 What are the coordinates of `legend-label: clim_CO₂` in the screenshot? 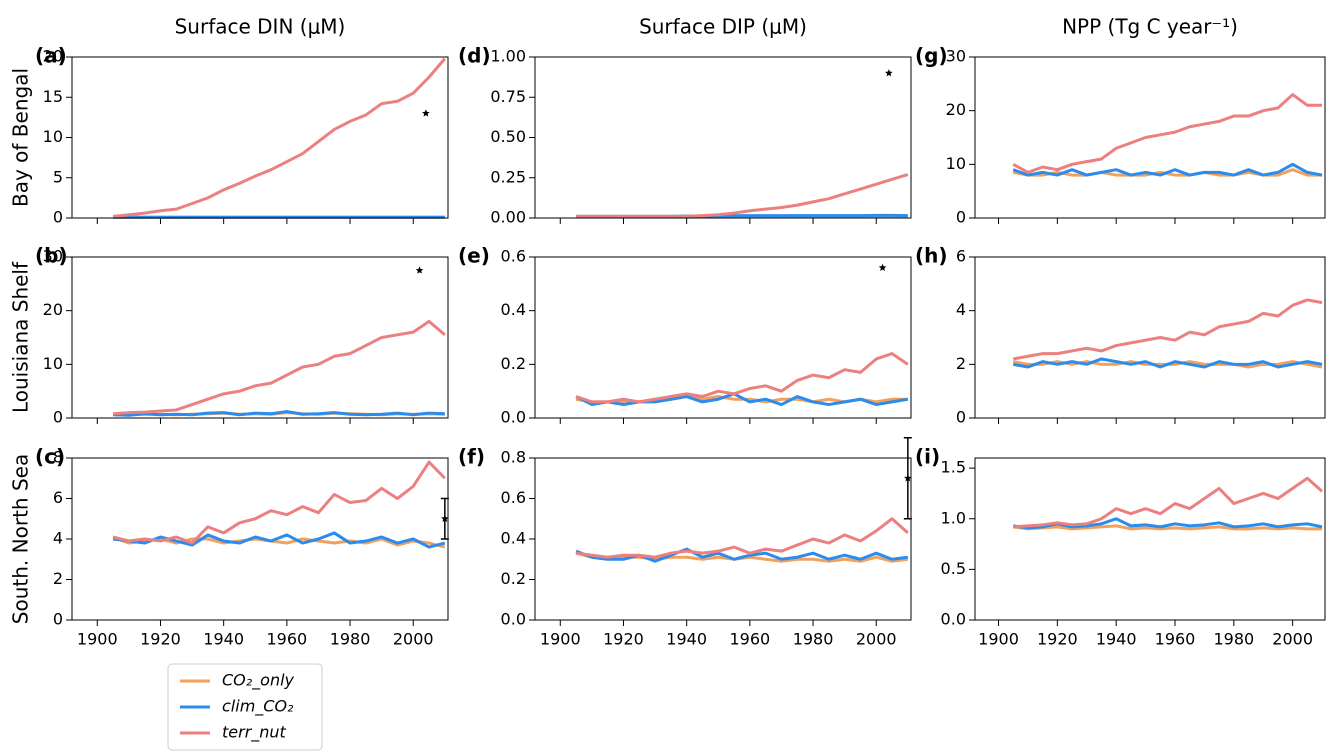 It's located at (258, 707).